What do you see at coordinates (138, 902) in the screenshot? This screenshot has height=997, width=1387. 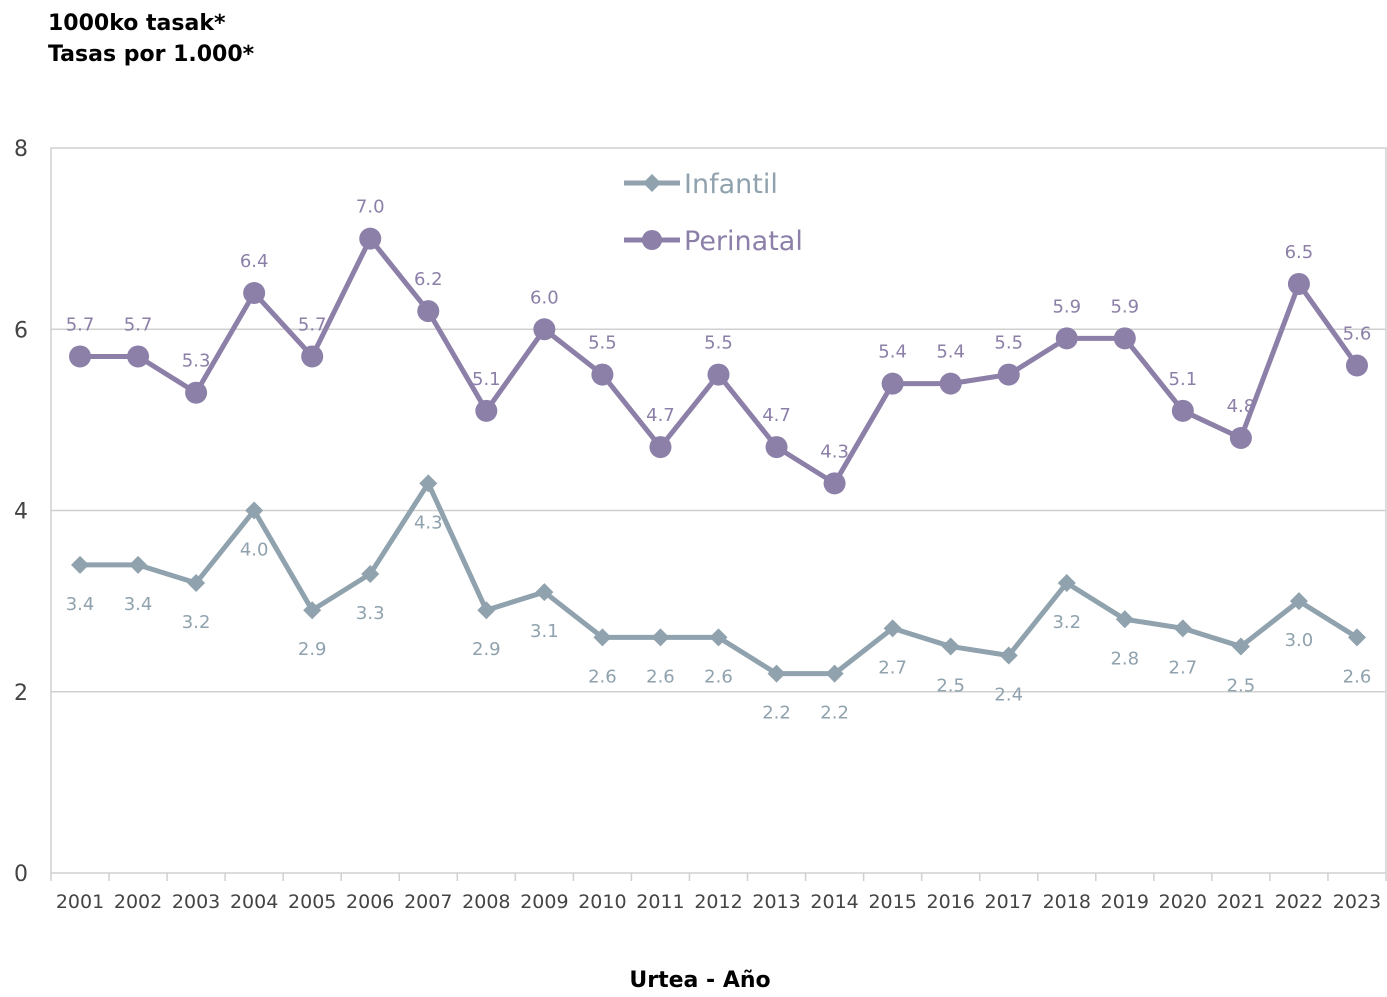 I see `x-tick-label: 2002` at bounding box center [138, 902].